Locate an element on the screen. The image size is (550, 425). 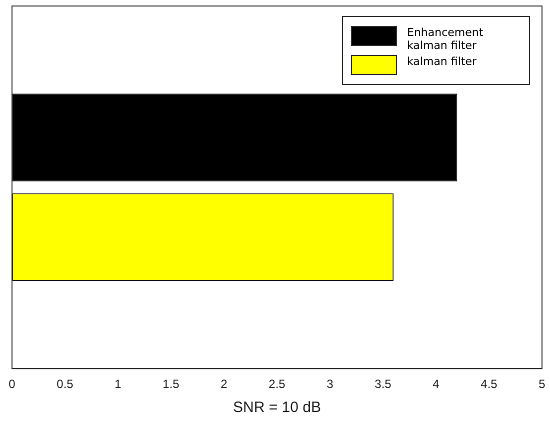
x-tick-label: 4.5 is located at coordinates (489, 384).